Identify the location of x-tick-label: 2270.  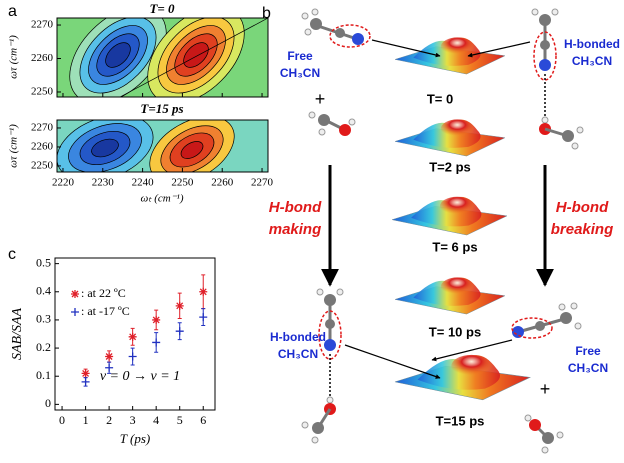
(262, 183).